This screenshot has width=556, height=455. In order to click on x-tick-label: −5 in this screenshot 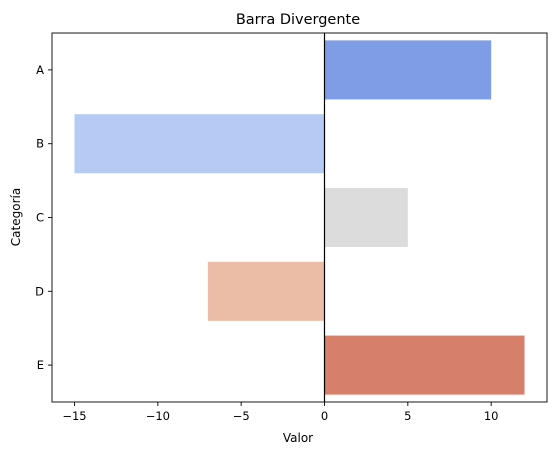, I will do `click(241, 416)`.